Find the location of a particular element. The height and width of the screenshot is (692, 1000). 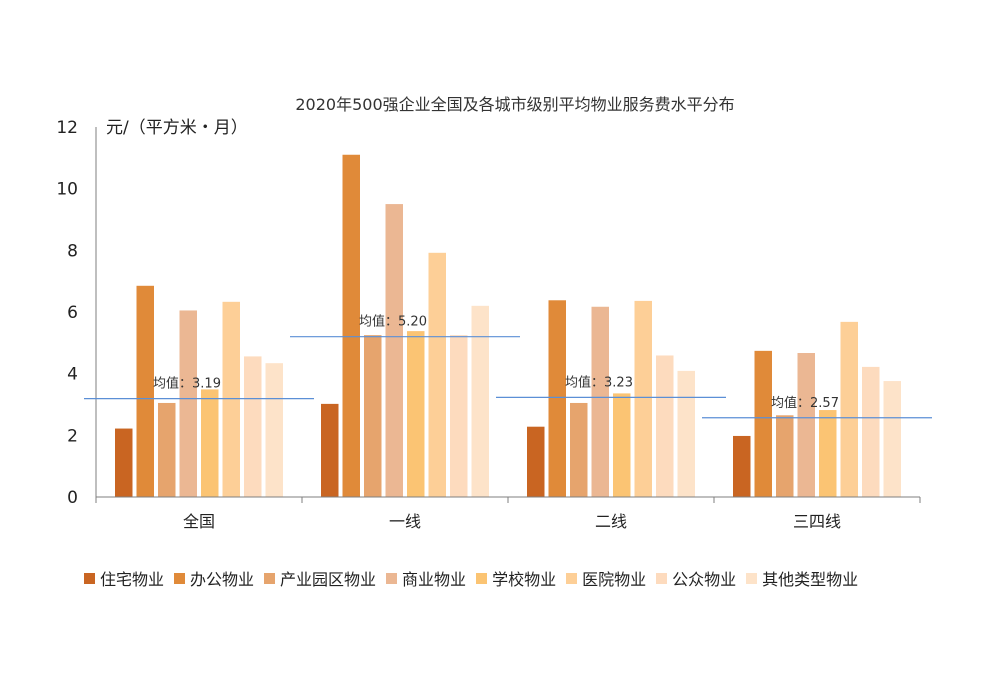

legend-label: 产业园区物业 is located at coordinates (328, 579).